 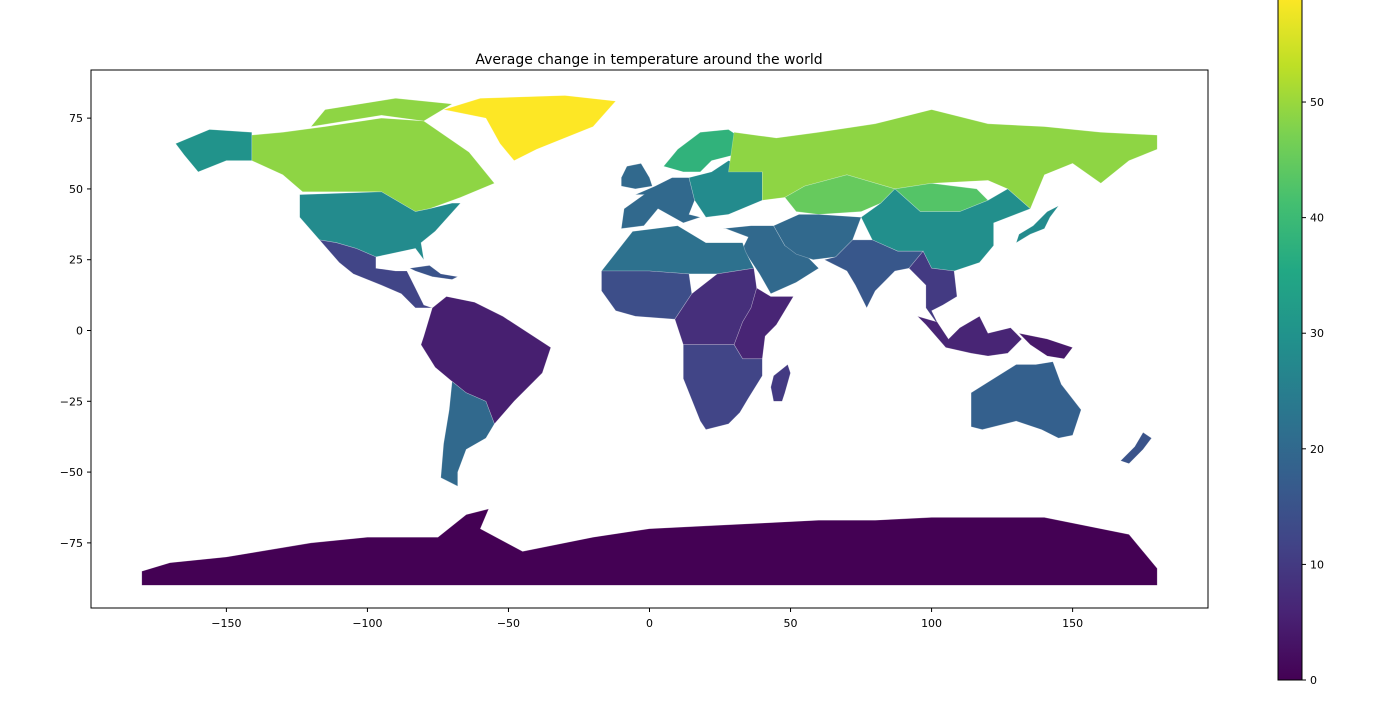 What do you see at coordinates (375, 274) in the screenshot?
I see `region-mexico-central-america` at bounding box center [375, 274].